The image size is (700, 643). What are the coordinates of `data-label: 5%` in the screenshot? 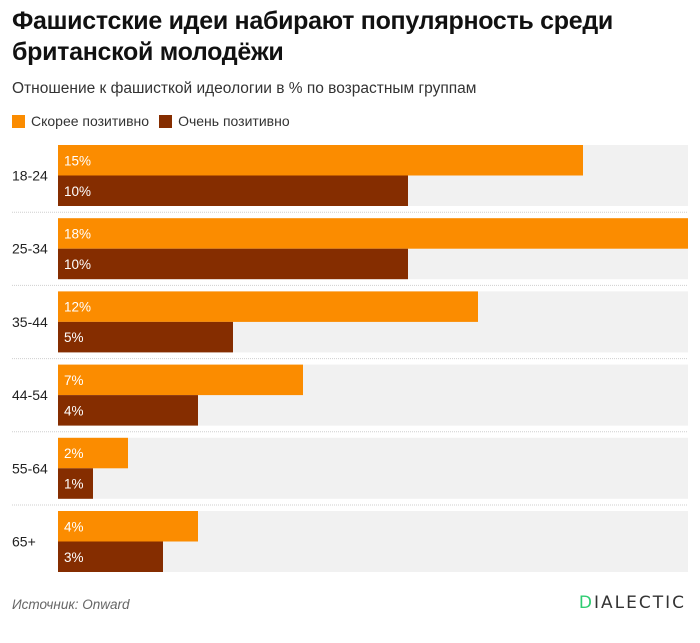 It's located at (74, 337).